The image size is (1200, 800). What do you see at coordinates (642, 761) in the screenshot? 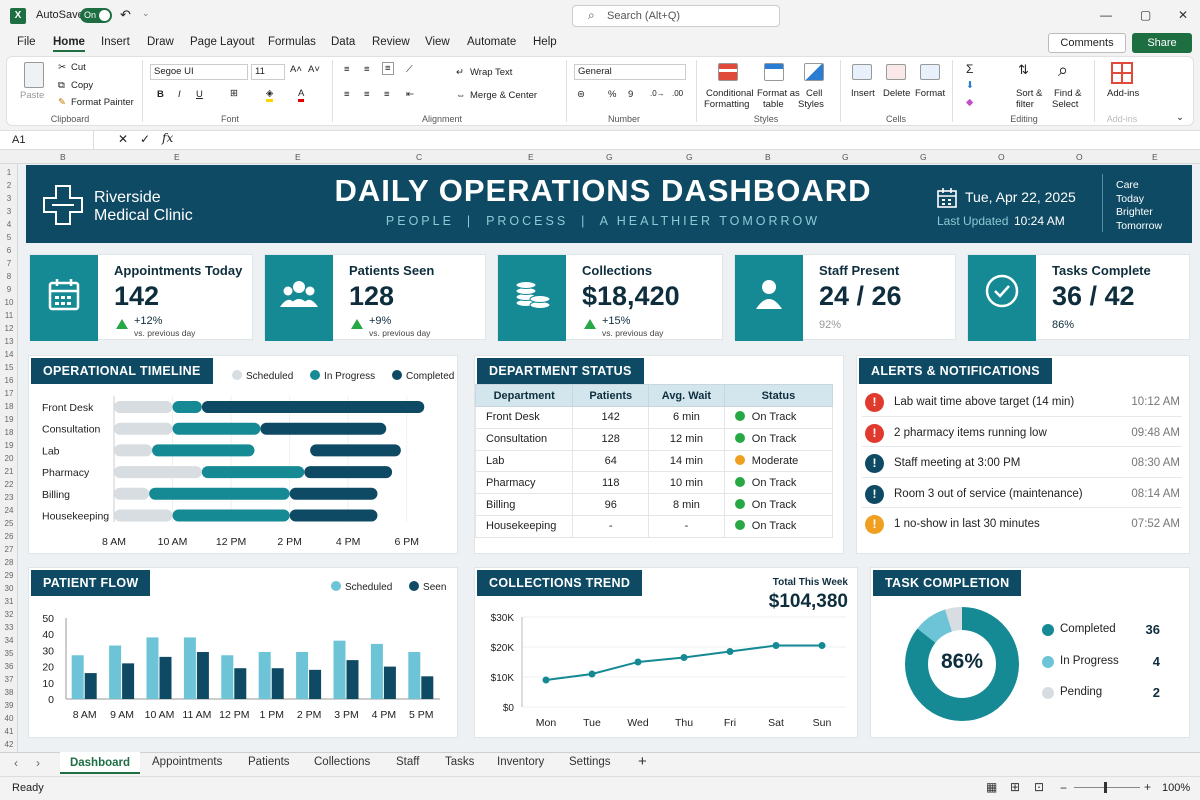
I see `add-sheet-icon: +` at bounding box center [642, 761].